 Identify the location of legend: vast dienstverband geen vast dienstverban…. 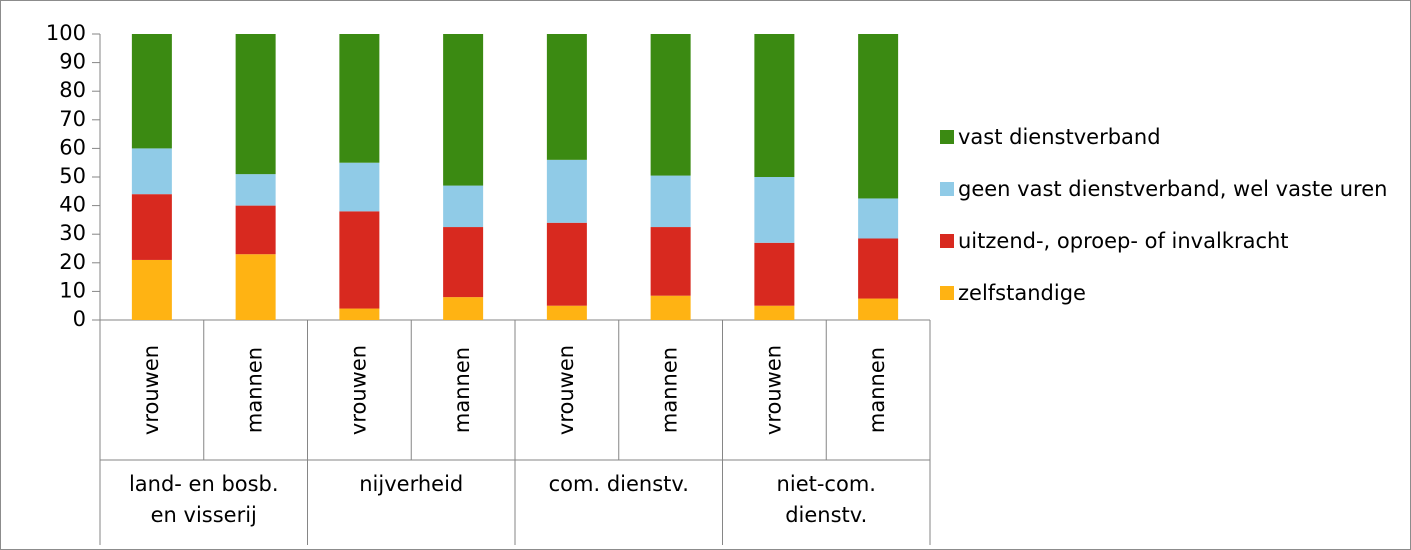
(1165, 226).